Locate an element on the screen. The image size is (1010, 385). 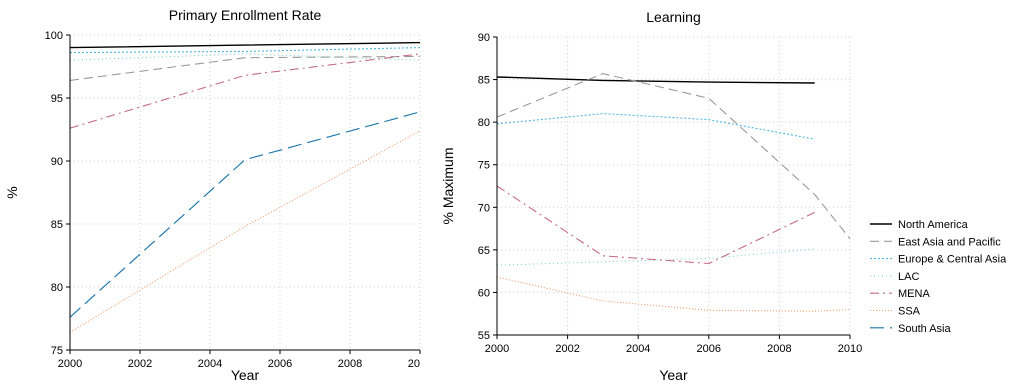
learning-y-tick-label-75: 75 is located at coordinates (484, 166).